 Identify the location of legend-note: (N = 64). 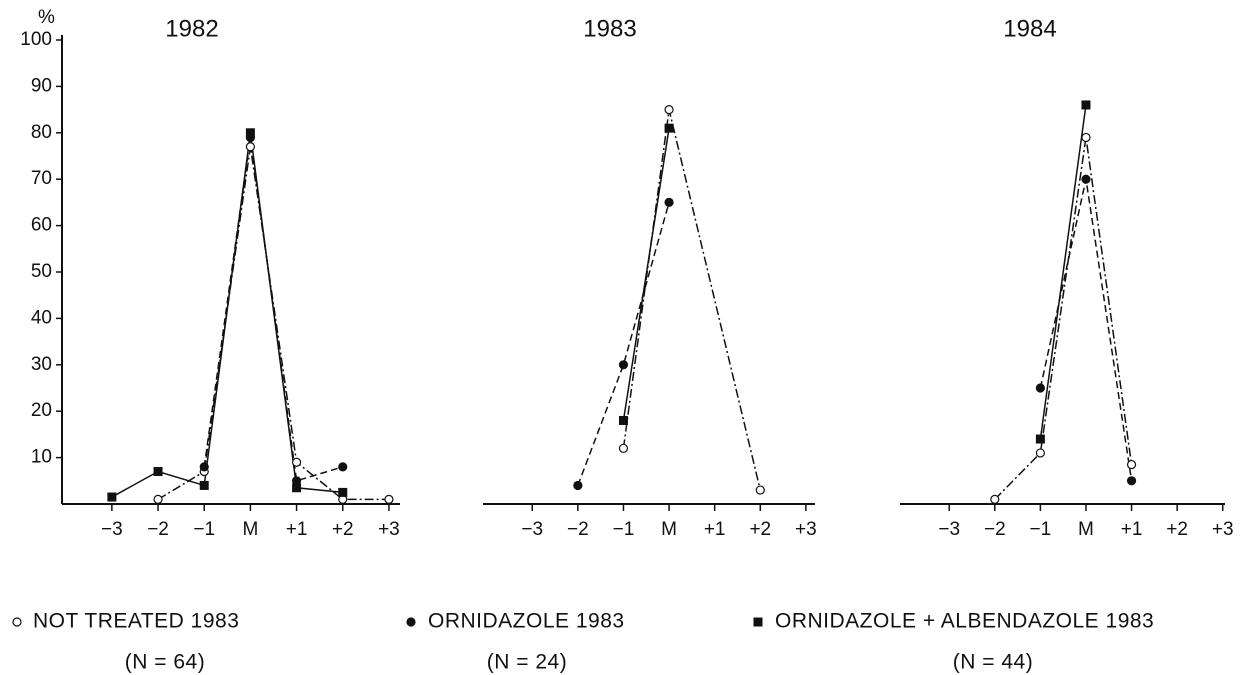
(165, 662).